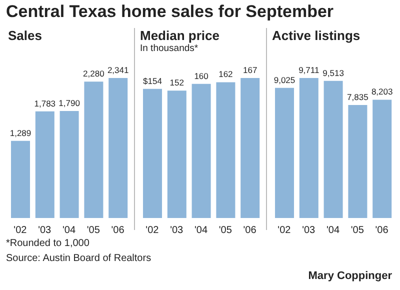  I want to click on chart-subtitle: In thousands*, so click(169, 48).